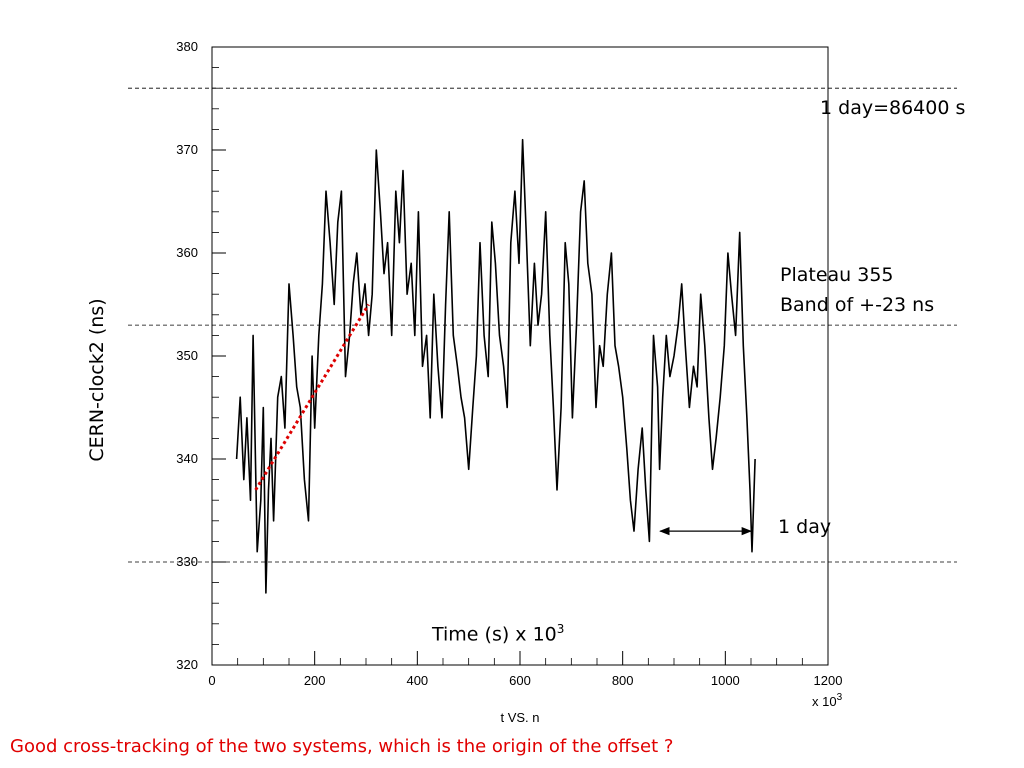 The height and width of the screenshot is (768, 1024). Describe the element at coordinates (519, 717) in the screenshot. I see `x-axis-label: t VS. n` at that location.